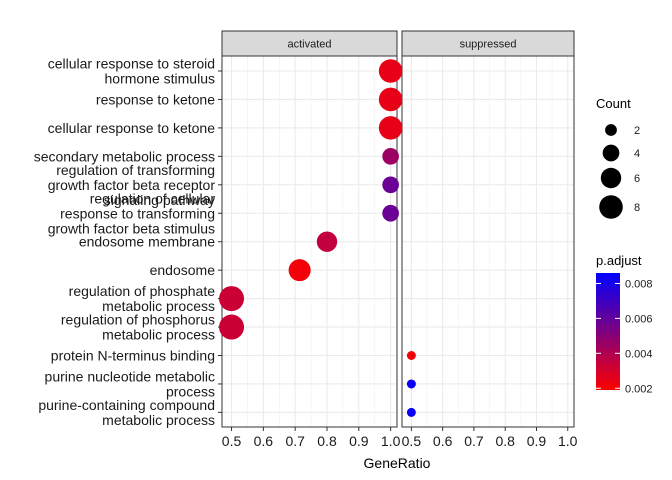 The height and width of the screenshot is (480, 672). Describe the element at coordinates (397, 463) in the screenshot. I see `x-axis-title: GeneRatio` at that location.